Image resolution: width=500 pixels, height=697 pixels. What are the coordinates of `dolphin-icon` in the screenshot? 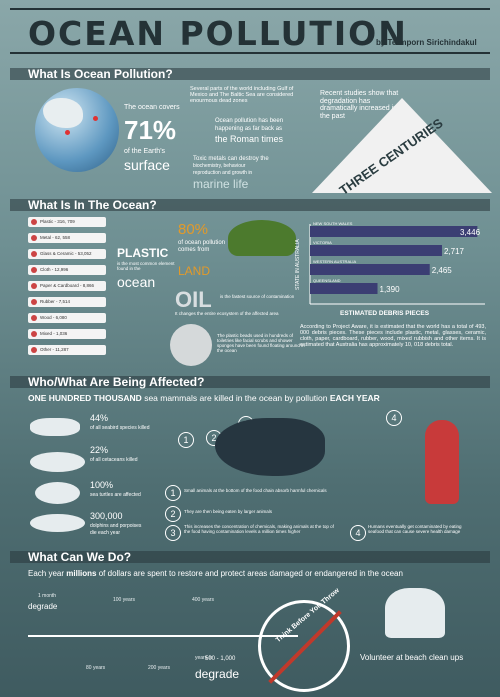 It's located at (57, 523).